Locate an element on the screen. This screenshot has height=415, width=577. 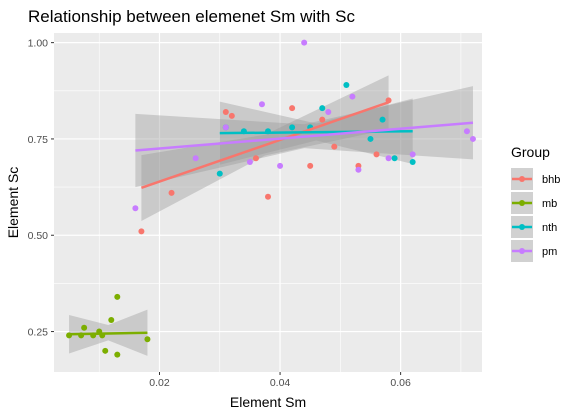
x-axis-title: Element Sm is located at coordinates (268, 402).